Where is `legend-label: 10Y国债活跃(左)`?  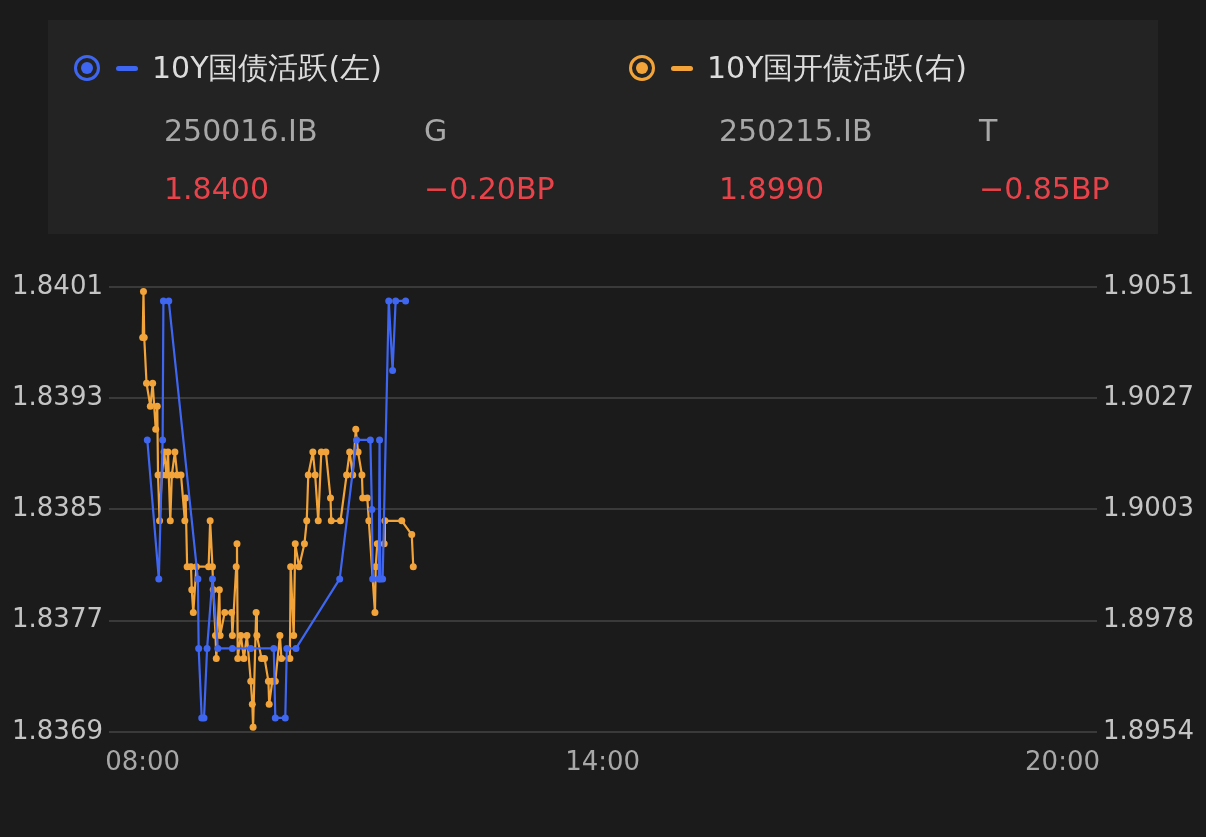
legend-label: 10Y国债活跃(左) is located at coordinates (267, 67).